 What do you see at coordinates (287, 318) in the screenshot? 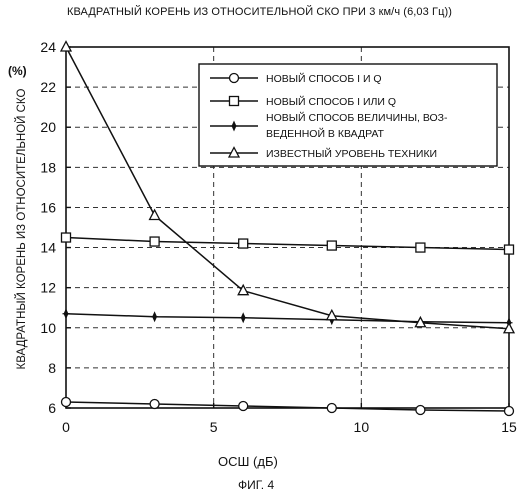
I see `series-line-star` at bounding box center [287, 318].